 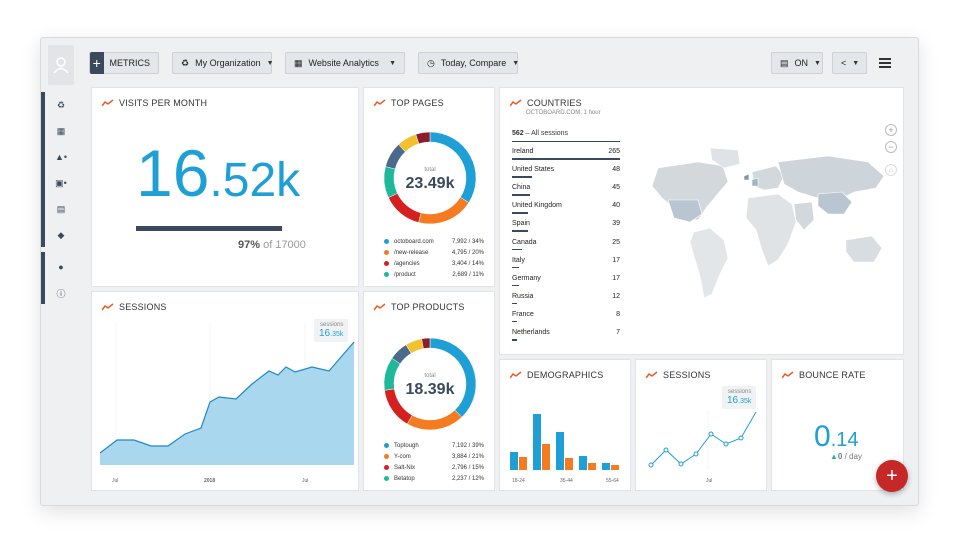 I want to click on country-row: Germany 17, so click(x=566, y=278).